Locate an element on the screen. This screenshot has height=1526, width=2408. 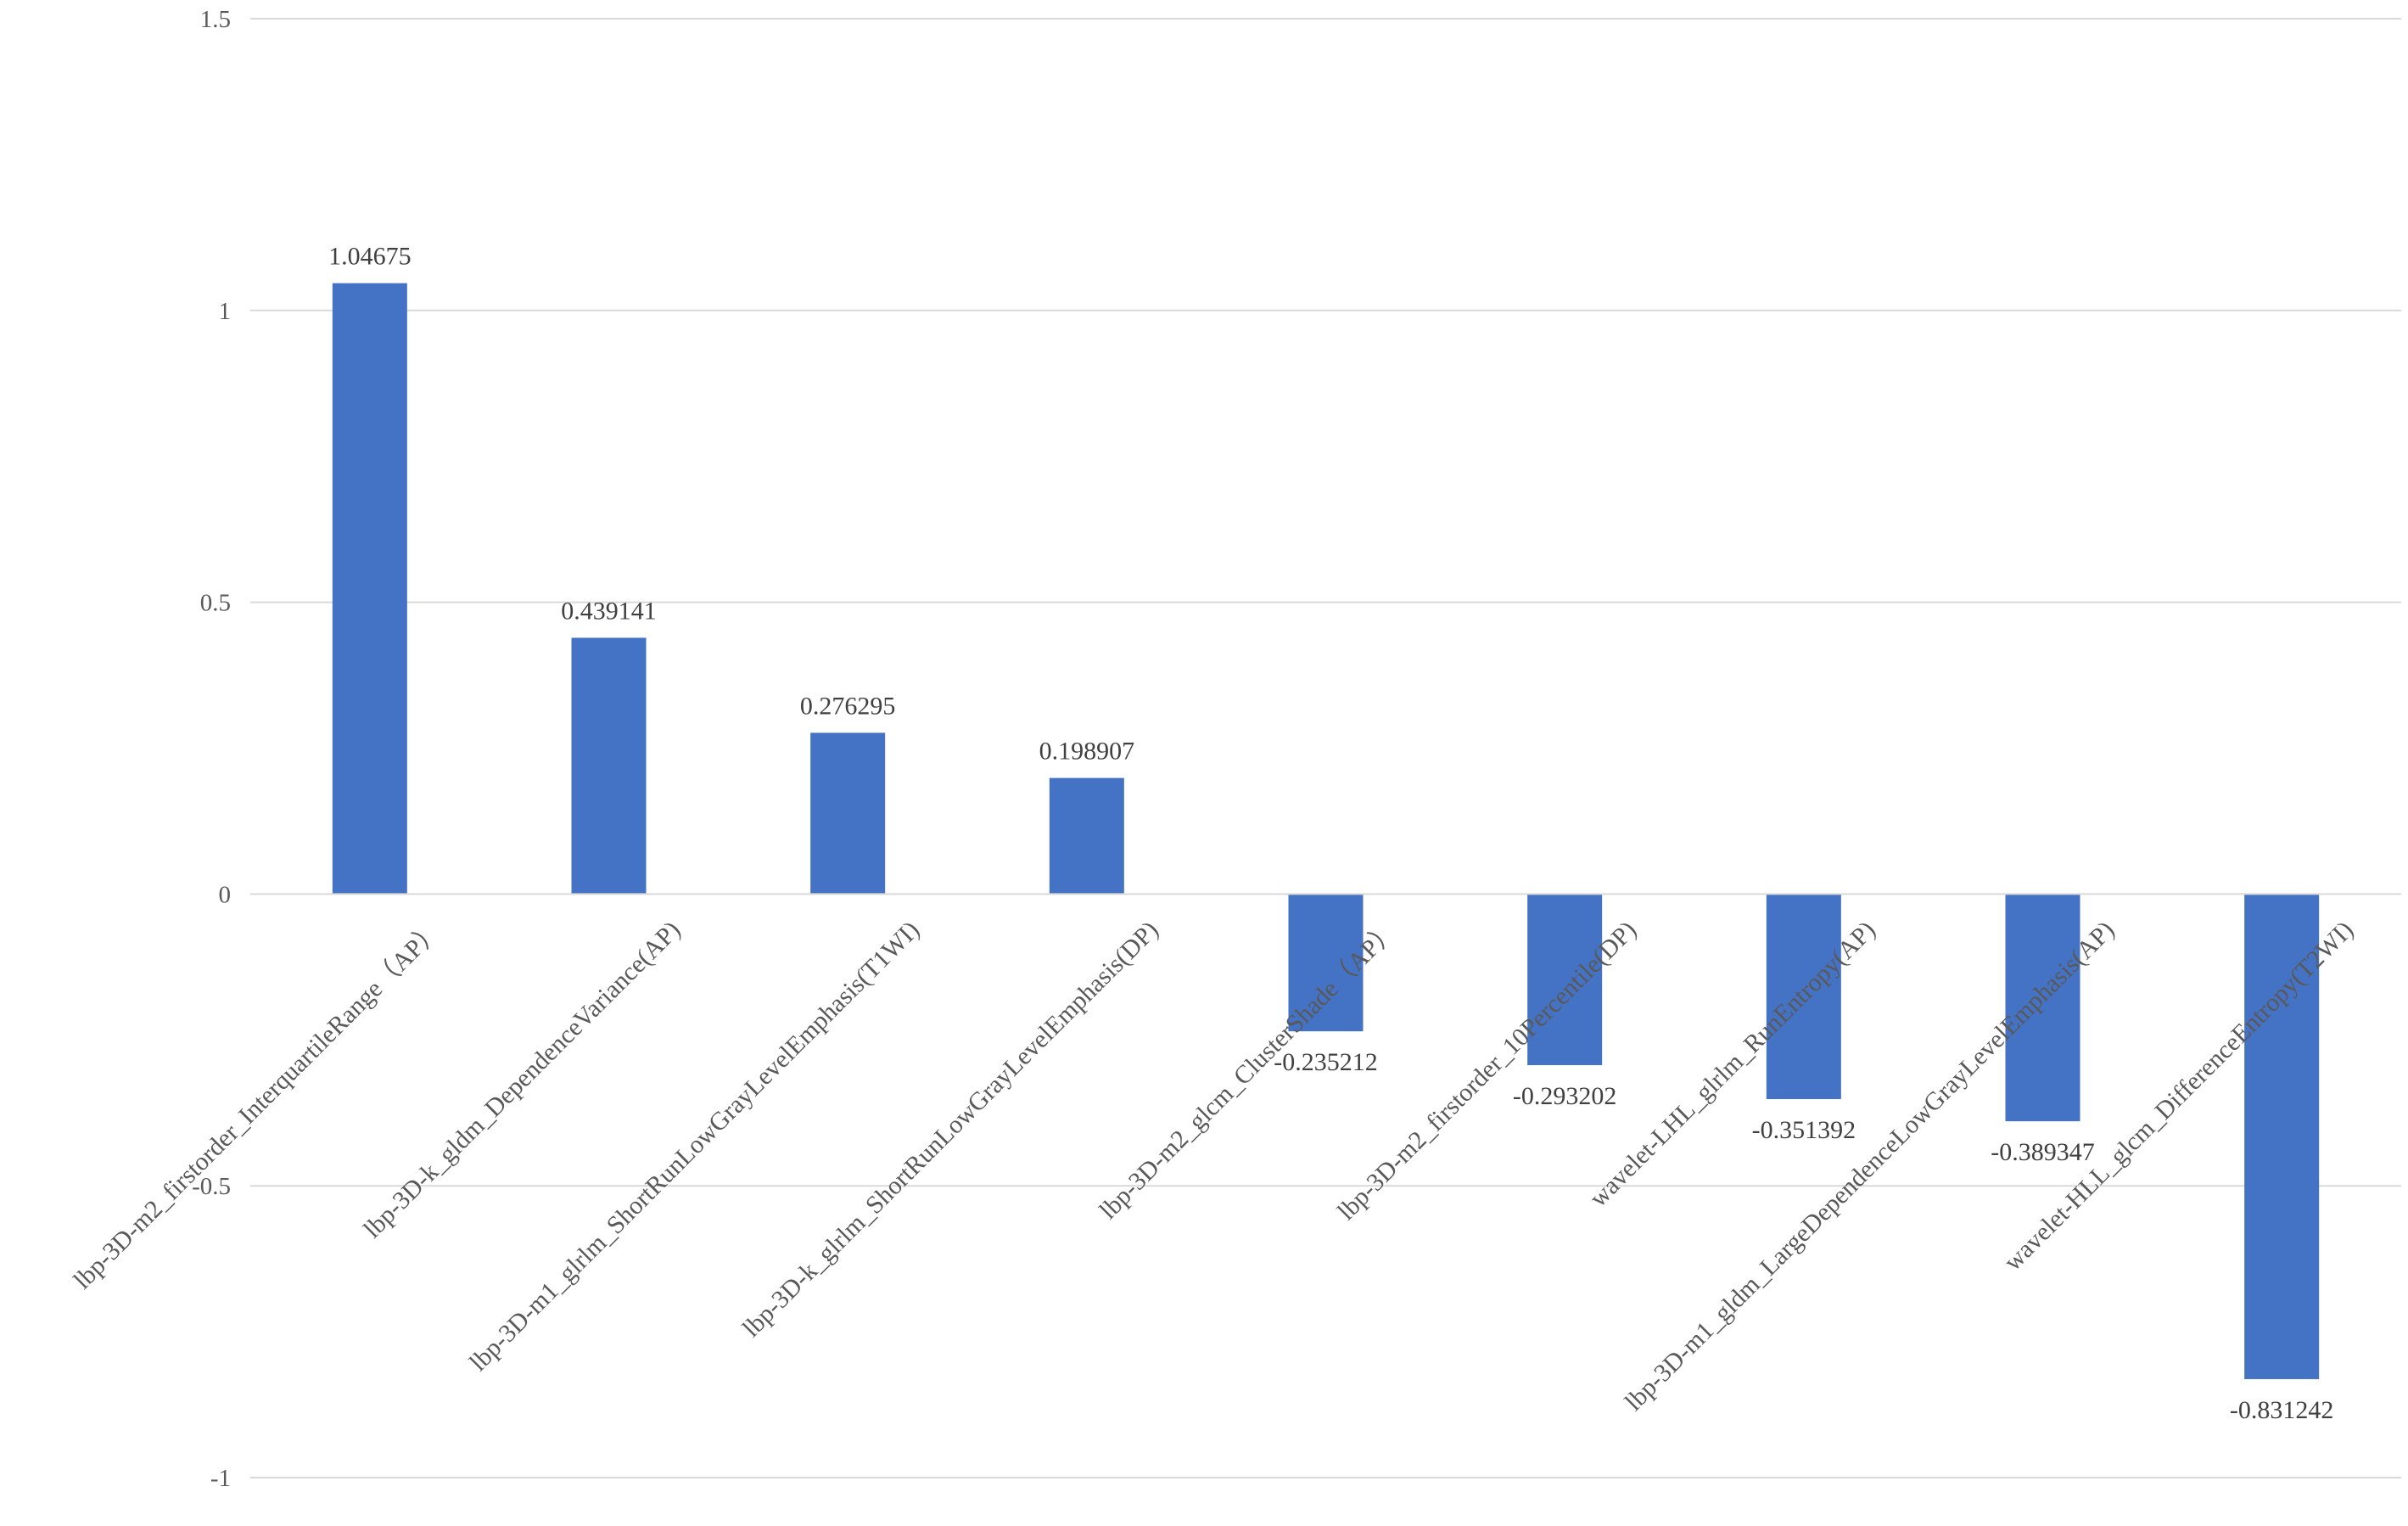
y-tick-label: -0.5 is located at coordinates (211, 1186).